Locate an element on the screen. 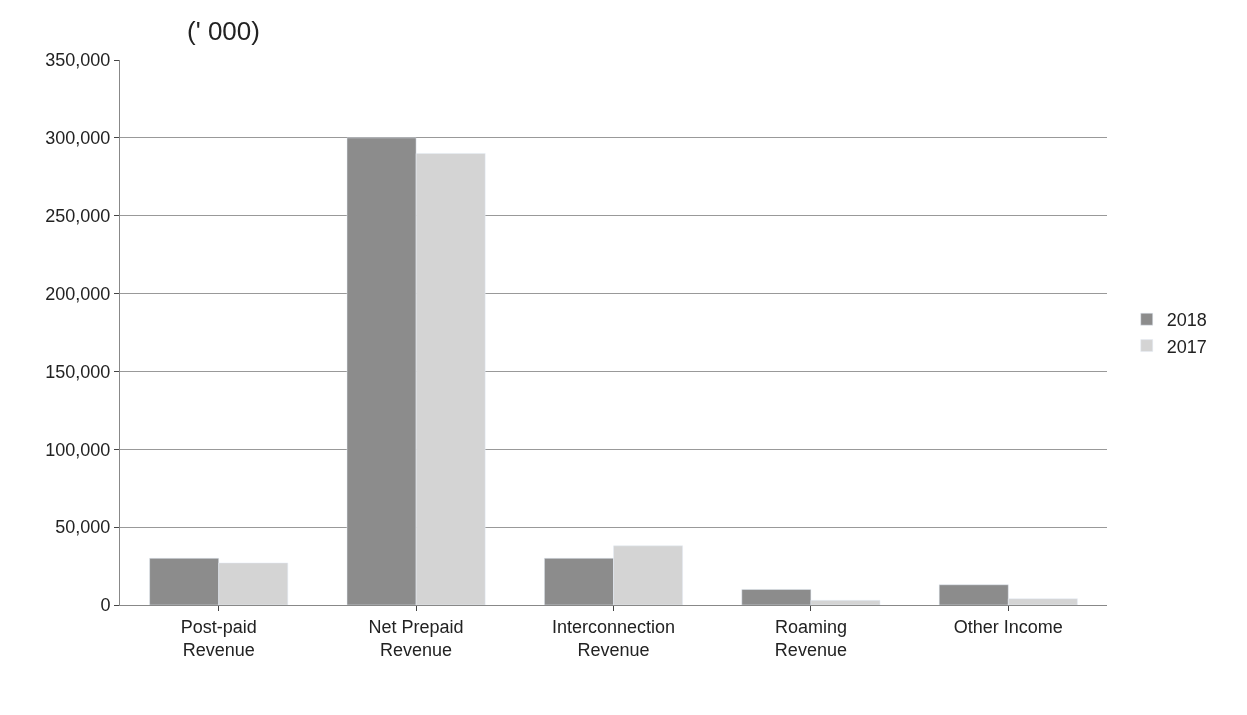  y-tick-label: 250,000 is located at coordinates (78, 216).